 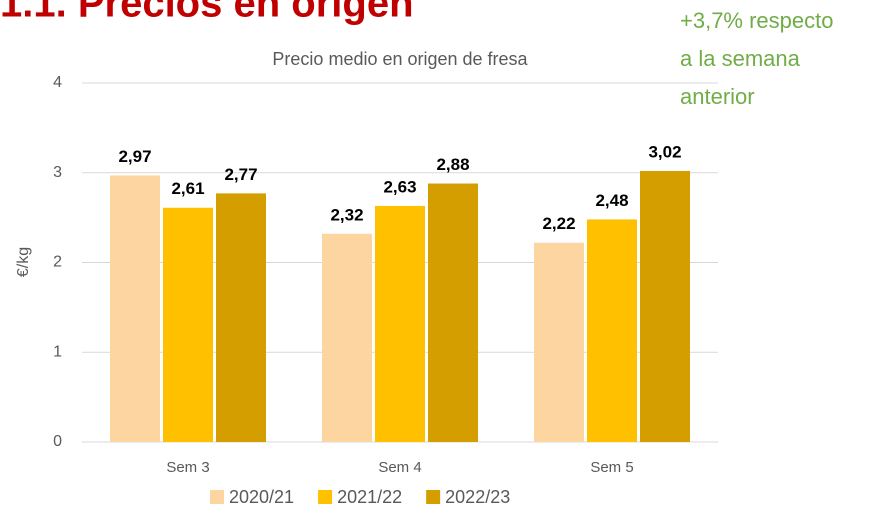 I want to click on y-tick-label: 4, so click(x=57, y=82).